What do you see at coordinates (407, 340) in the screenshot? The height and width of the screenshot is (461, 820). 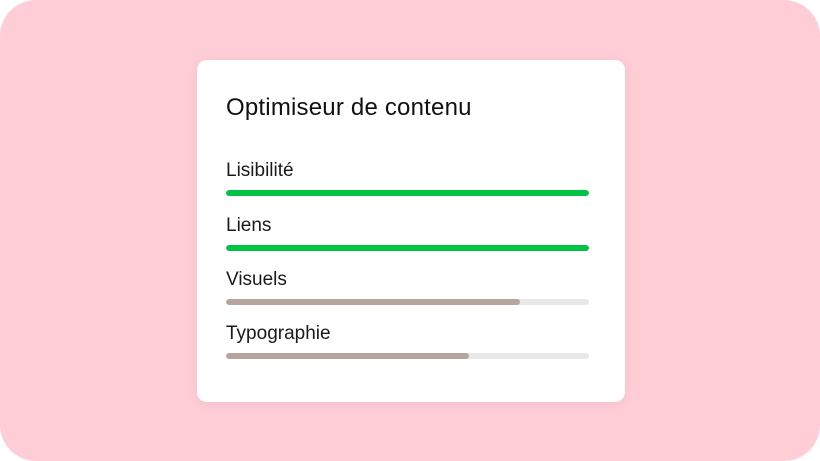 I see `metric-typographie: Typographie` at bounding box center [407, 340].